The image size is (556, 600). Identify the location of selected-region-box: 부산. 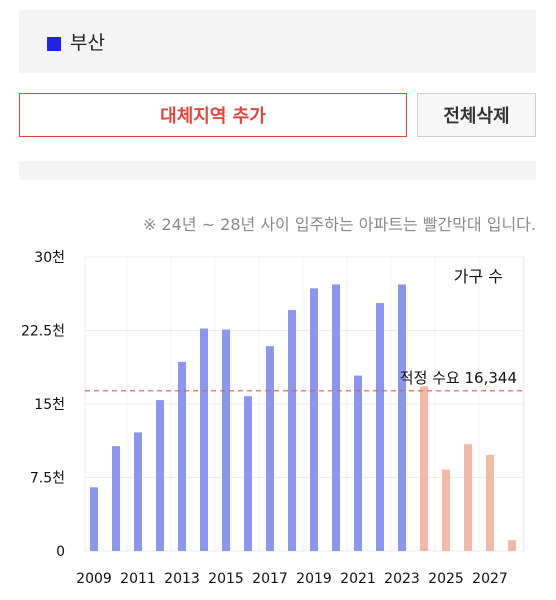
(277, 41).